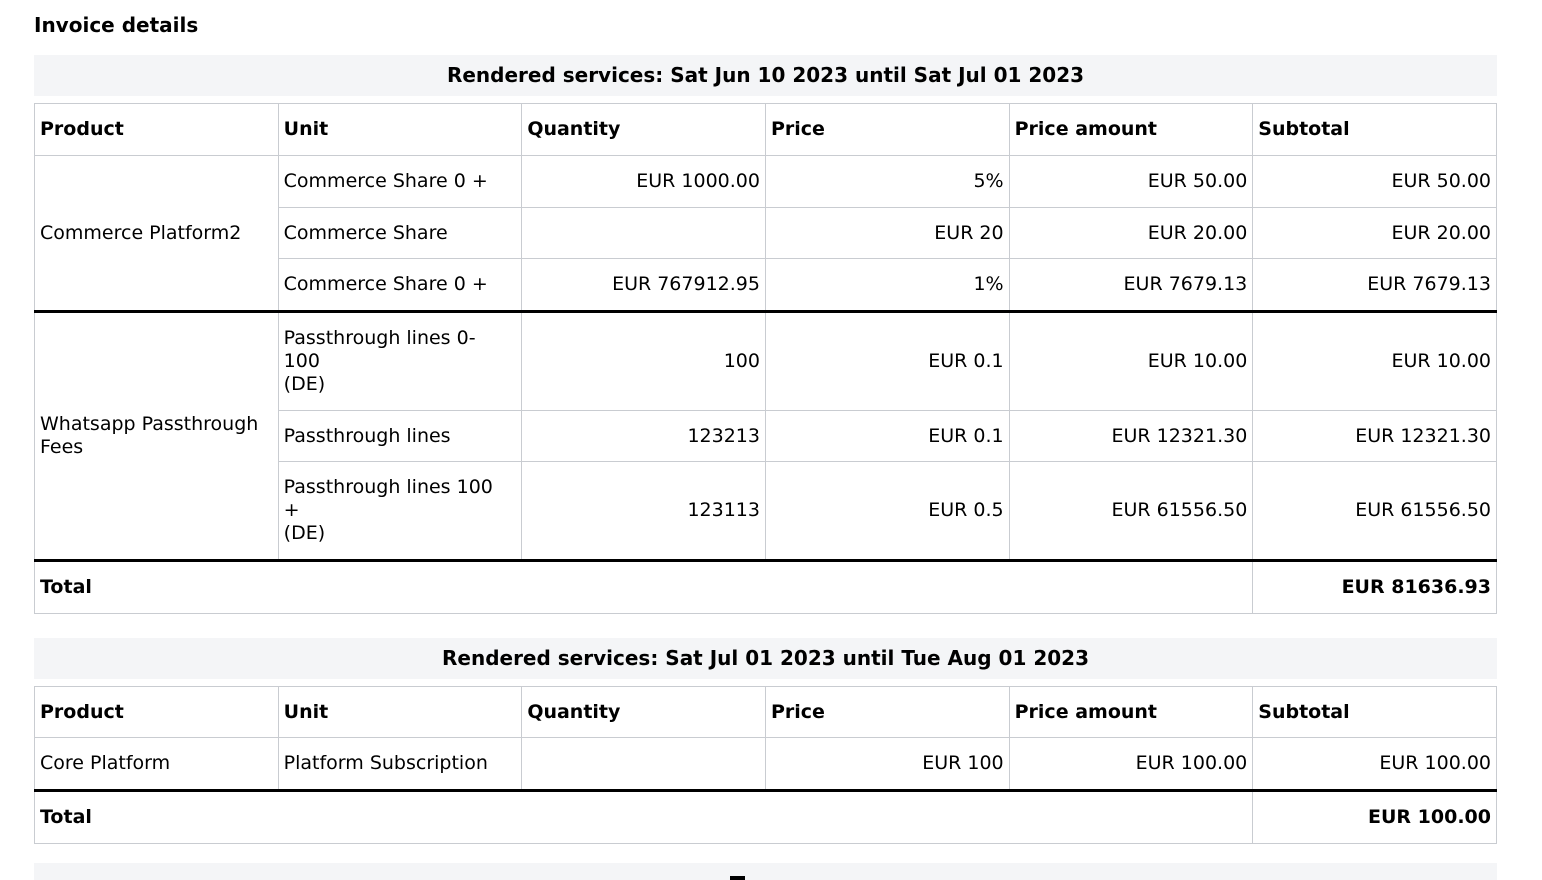 The width and height of the screenshot is (1542, 880). I want to click on unit-cell: Passthrough lines, so click(400, 436).